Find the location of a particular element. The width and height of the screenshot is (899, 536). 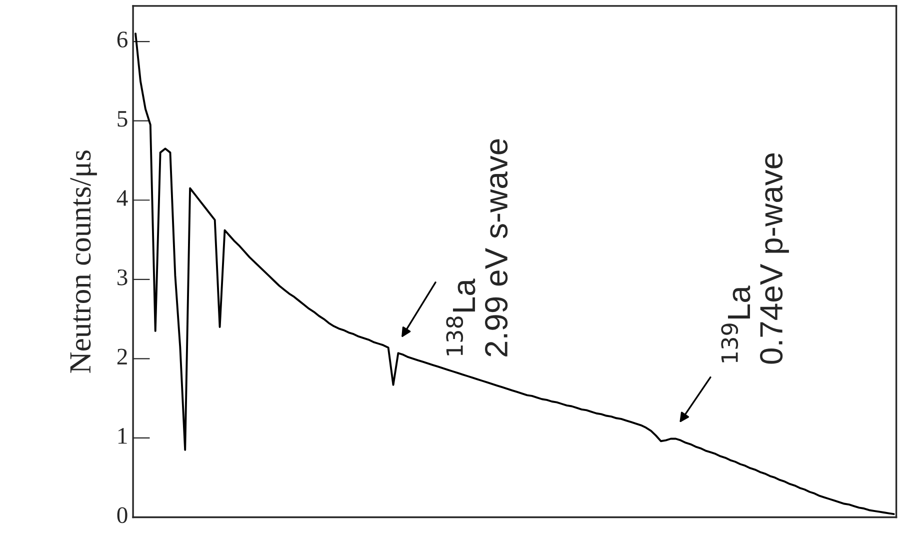

annotation: $^{139}$La 0.74eV p-wave is located at coordinates (755, 258).